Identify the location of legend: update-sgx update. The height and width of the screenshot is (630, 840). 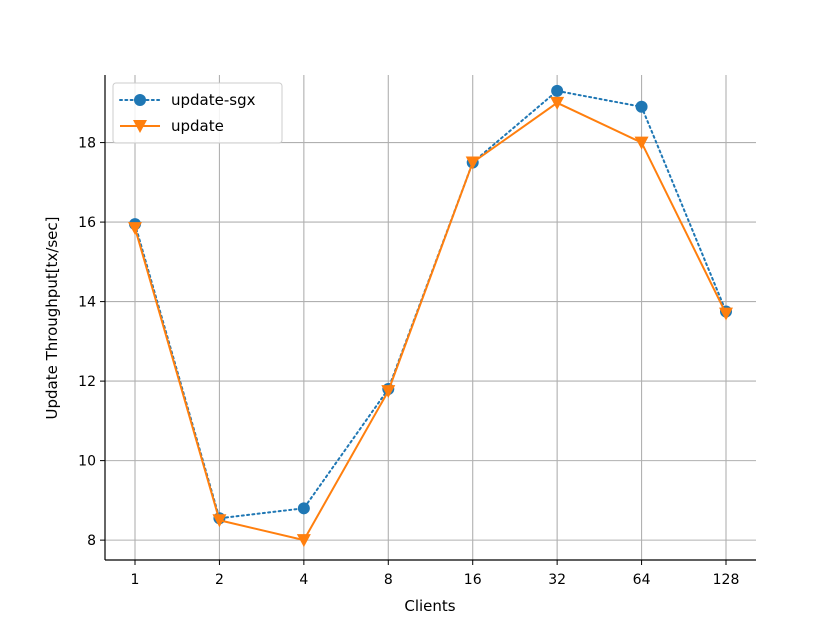
(197, 113).